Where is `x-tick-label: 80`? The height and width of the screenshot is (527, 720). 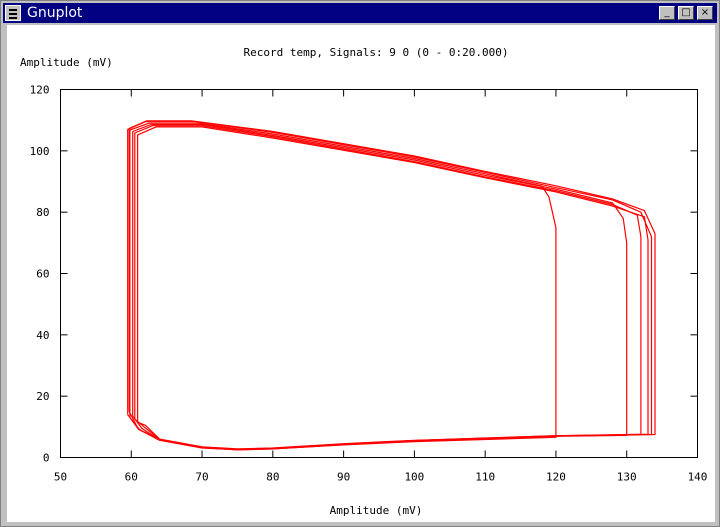
x-tick-label: 80 is located at coordinates (272, 477).